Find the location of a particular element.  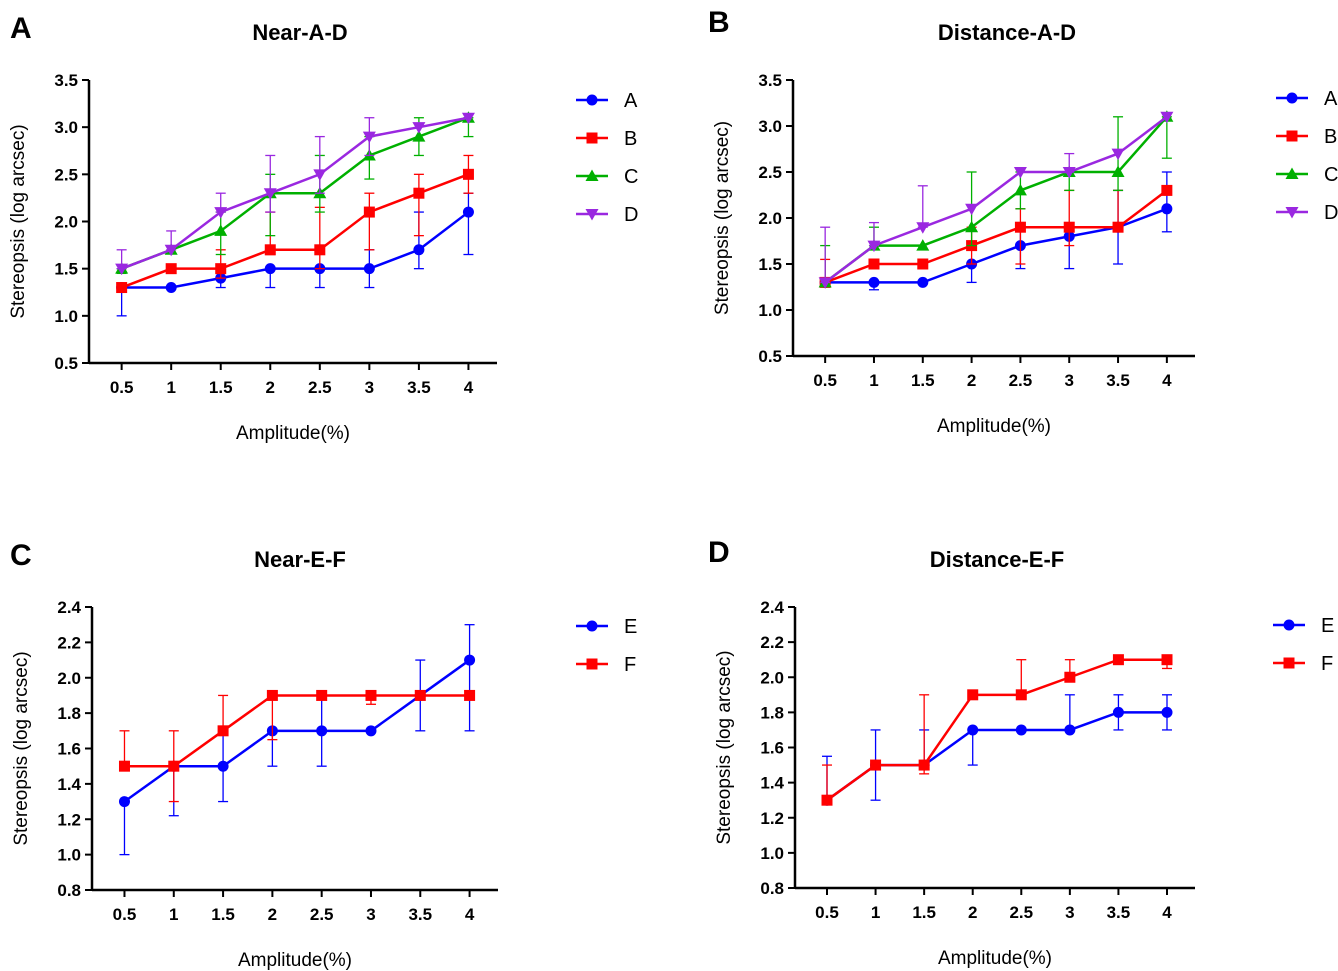

y-tick-label: 2.4 is located at coordinates (69, 607).